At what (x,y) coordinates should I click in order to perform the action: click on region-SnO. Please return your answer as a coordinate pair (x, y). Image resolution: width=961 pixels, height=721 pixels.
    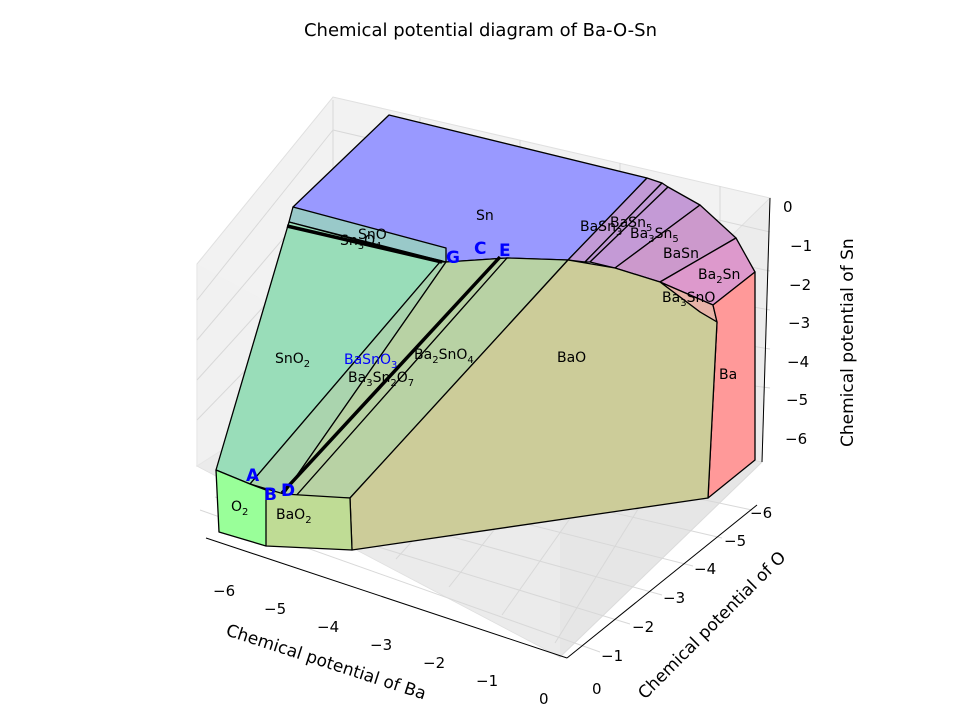
    Looking at the image, I should click on (367, 234).